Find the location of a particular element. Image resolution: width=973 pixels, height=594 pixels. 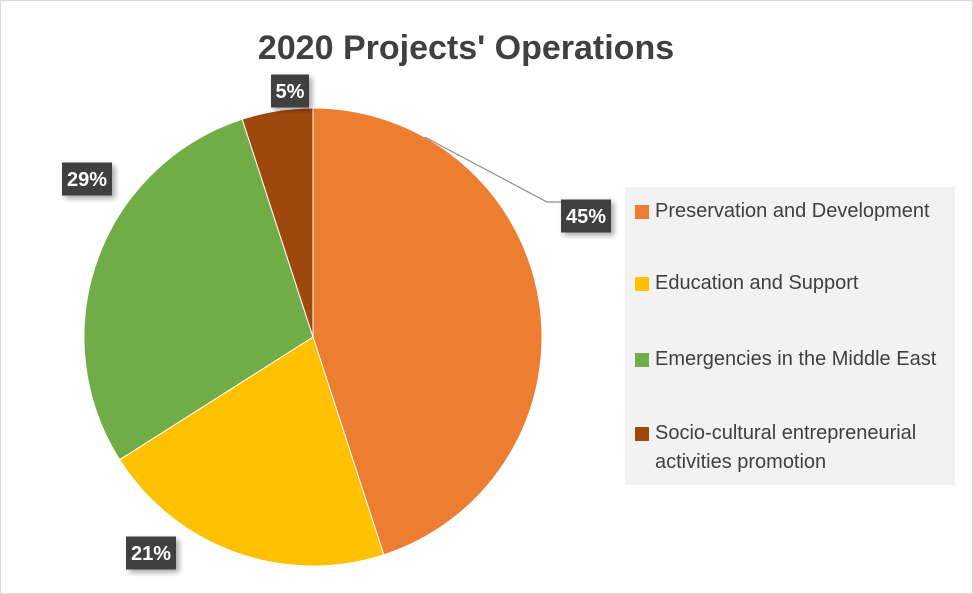

legend-label: Emergencies in the Middle East is located at coordinates (796, 359).